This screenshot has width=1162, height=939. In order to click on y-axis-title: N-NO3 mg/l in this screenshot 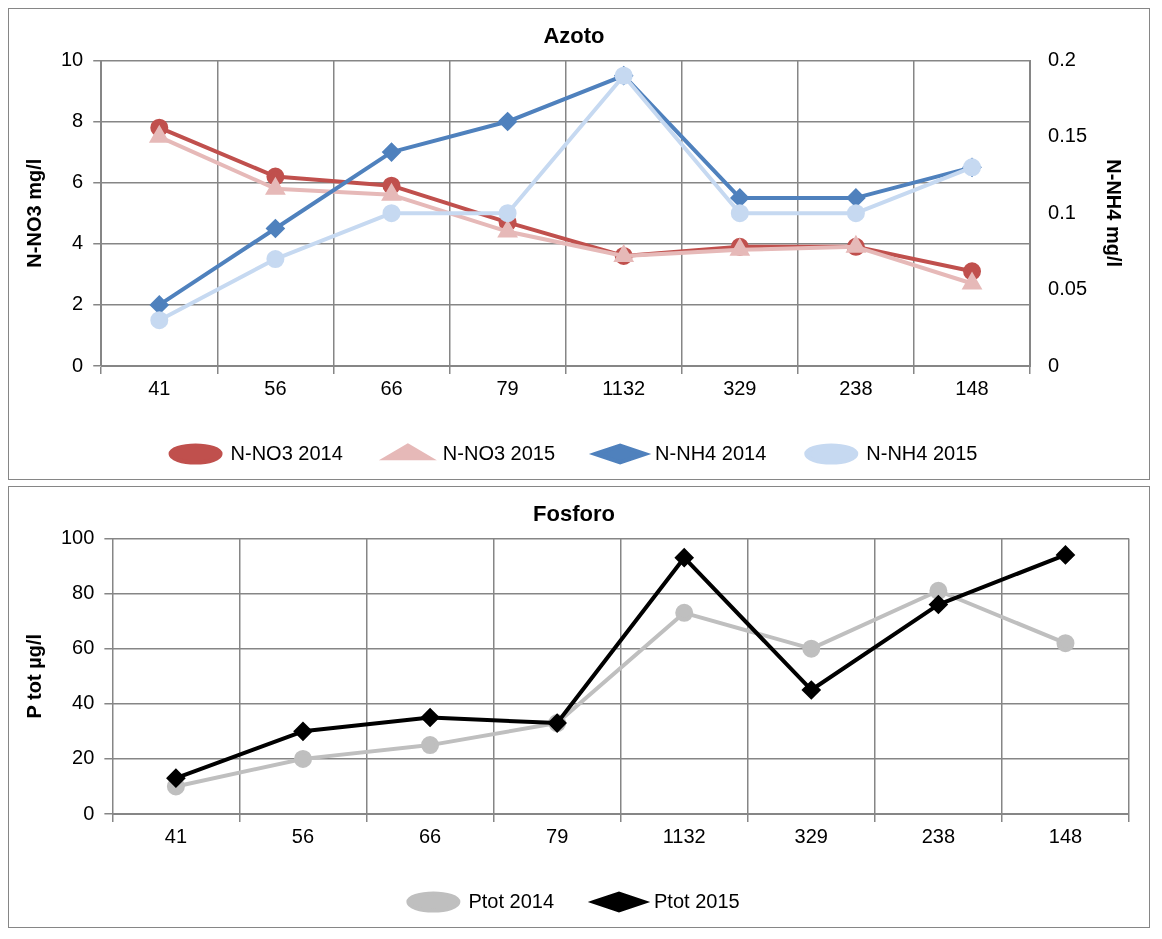, I will do `click(33, 213)`.